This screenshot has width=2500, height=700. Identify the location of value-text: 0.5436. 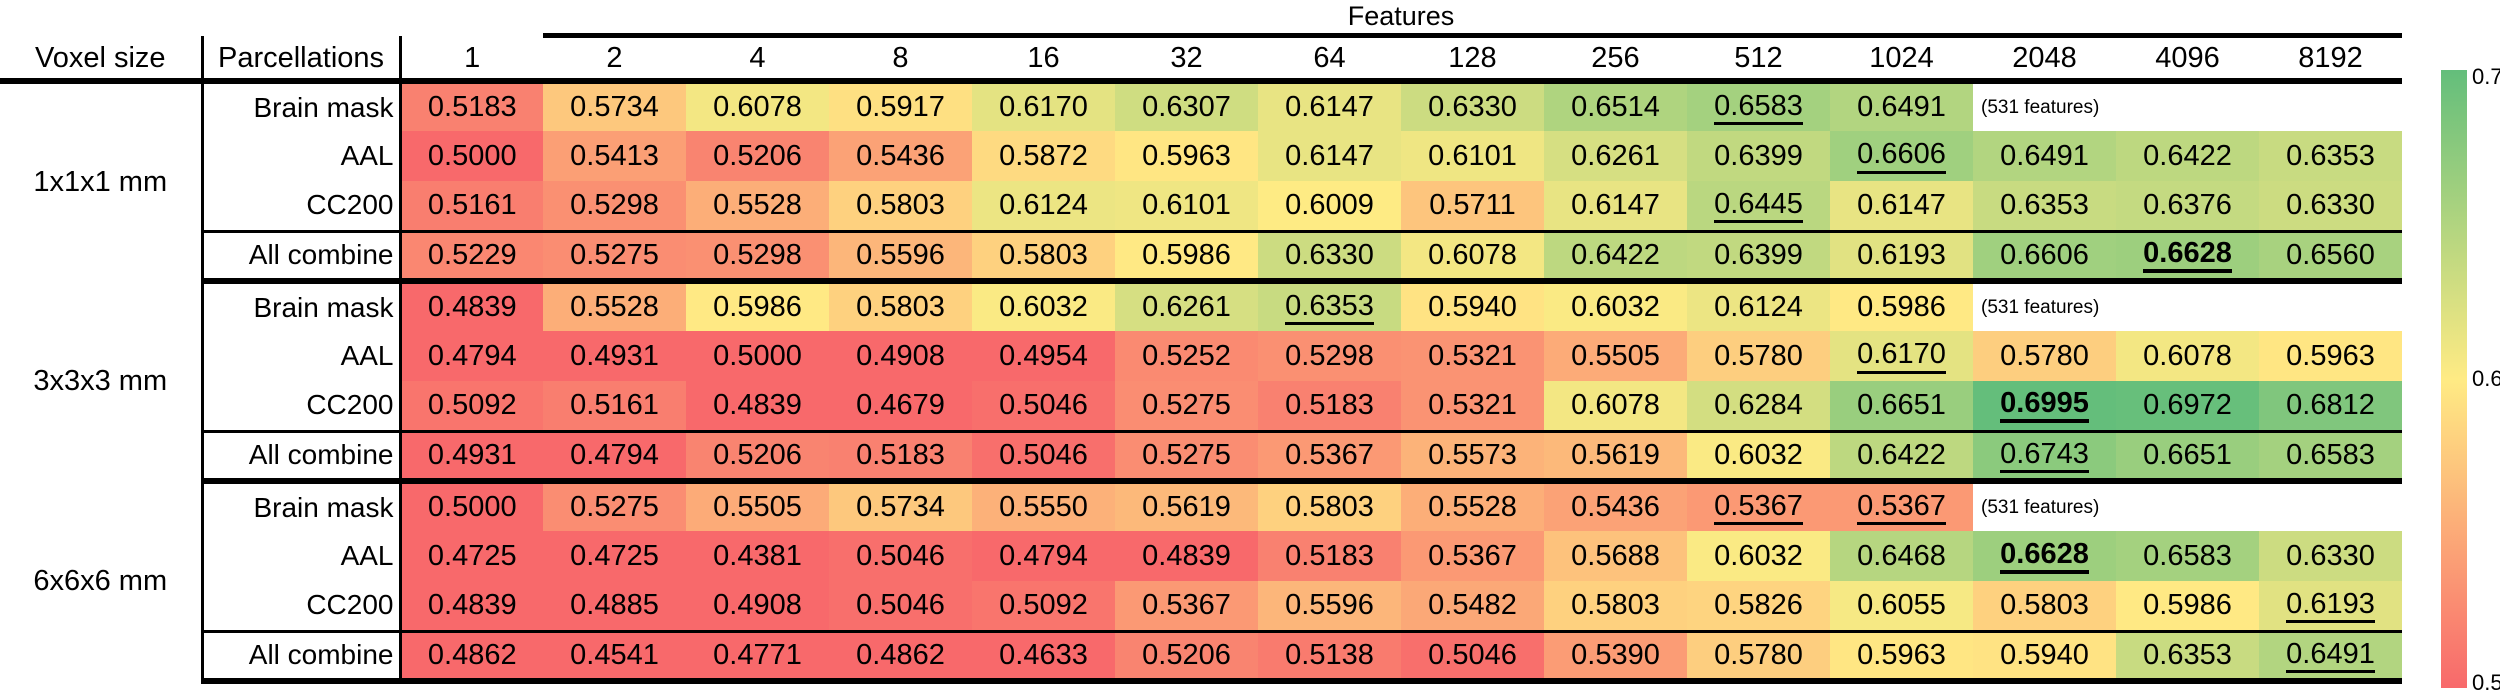
(900, 155).